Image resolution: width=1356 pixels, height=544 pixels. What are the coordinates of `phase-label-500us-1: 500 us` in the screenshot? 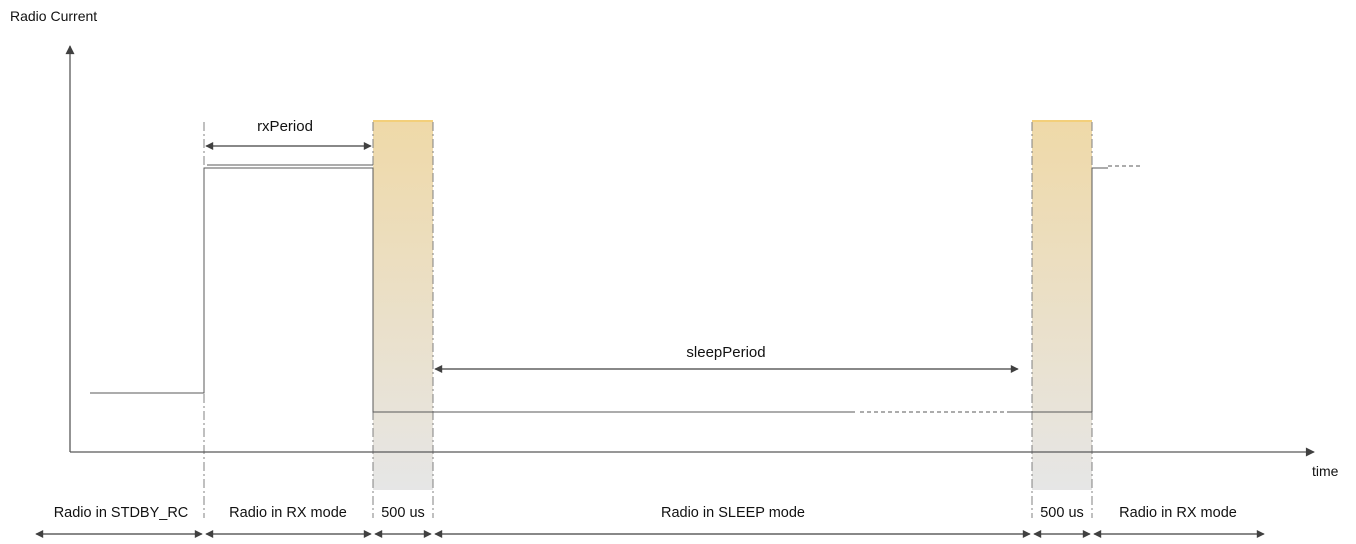 It's located at (403, 513).